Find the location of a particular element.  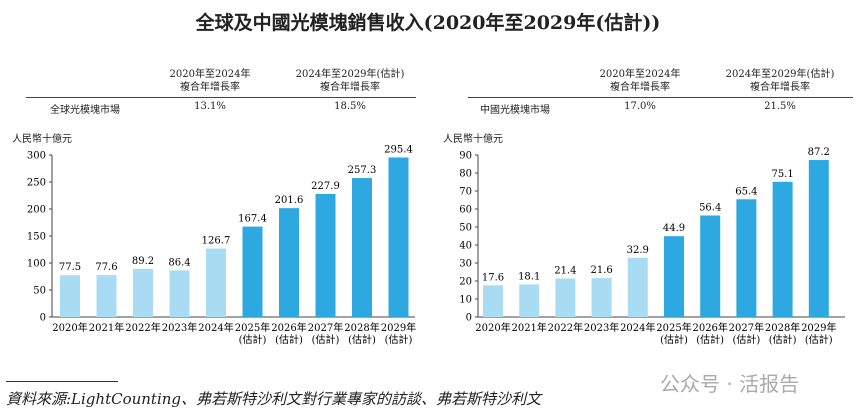

data-label: 21.6 is located at coordinates (601, 270).